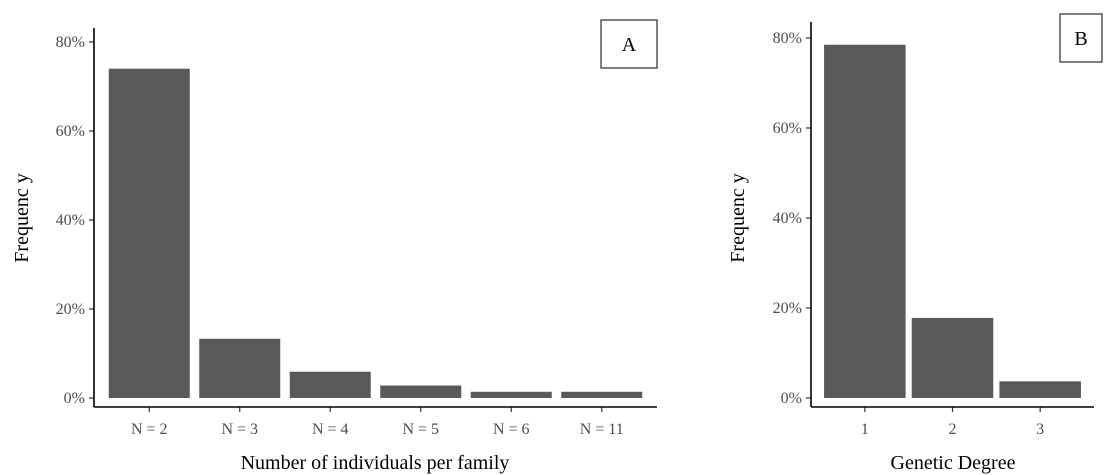 The image size is (1105, 475). I want to click on panel-label: A, so click(629, 45).